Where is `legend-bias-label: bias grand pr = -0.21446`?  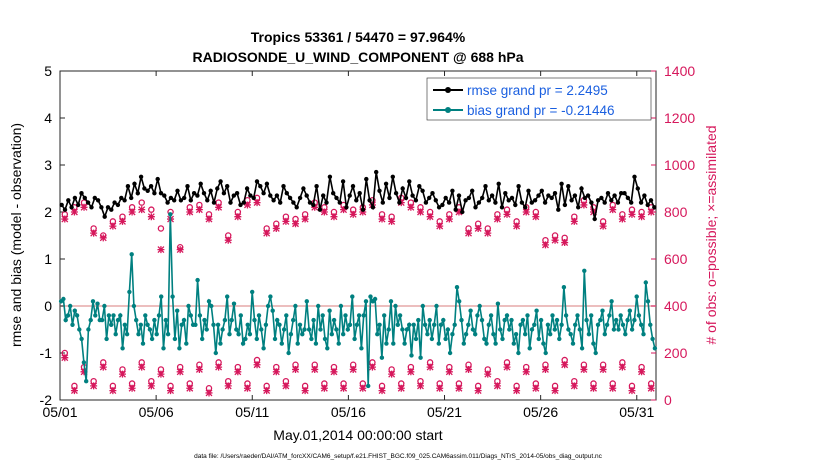 legend-bias-label: bias grand pr = -0.21446 is located at coordinates (540, 110).